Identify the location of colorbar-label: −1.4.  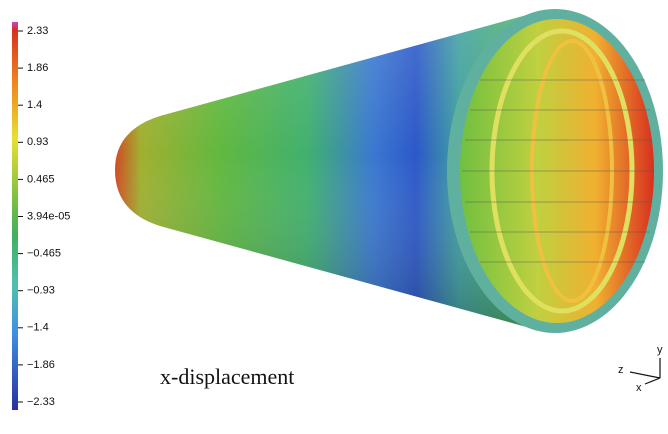
(38, 328).